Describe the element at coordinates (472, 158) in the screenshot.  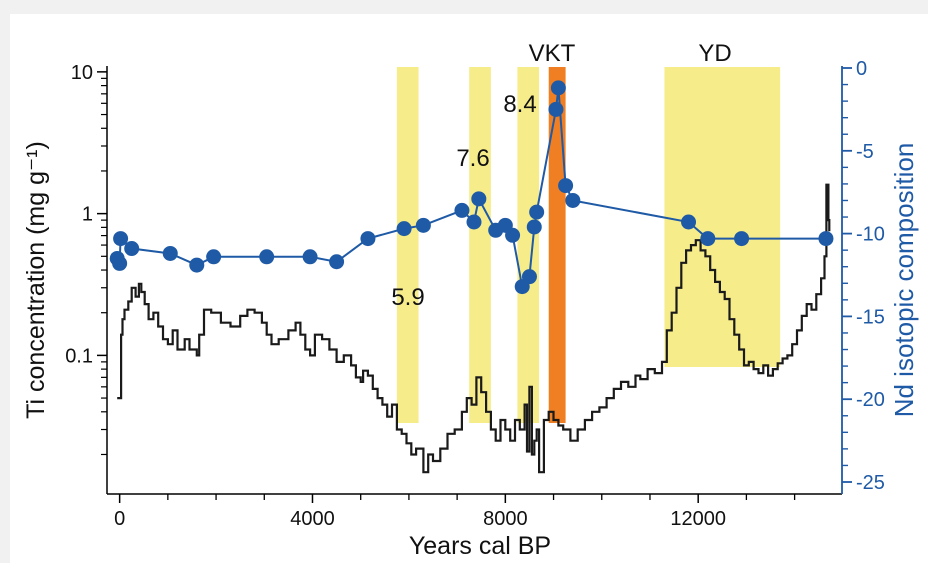
I see `band-label-7-6: 7.6` at that location.